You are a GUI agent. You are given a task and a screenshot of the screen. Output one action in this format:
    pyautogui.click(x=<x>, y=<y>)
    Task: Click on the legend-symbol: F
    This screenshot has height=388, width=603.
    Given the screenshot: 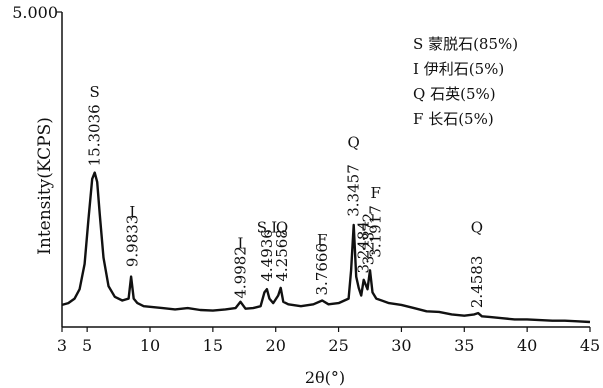 What is the action you would take?
    pyautogui.click(x=418, y=119)
    